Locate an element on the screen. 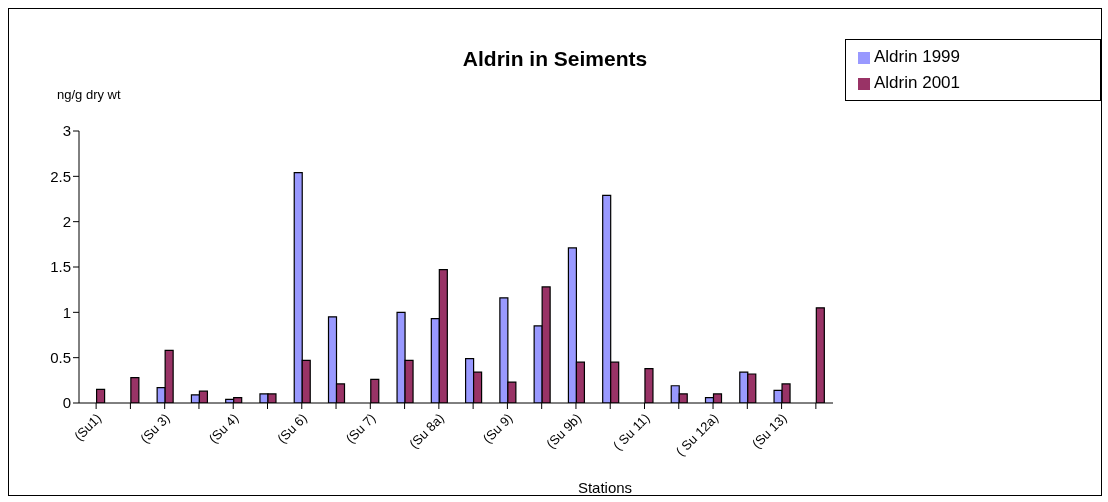  x-tick-label: (Su 9) is located at coordinates (497, 428).